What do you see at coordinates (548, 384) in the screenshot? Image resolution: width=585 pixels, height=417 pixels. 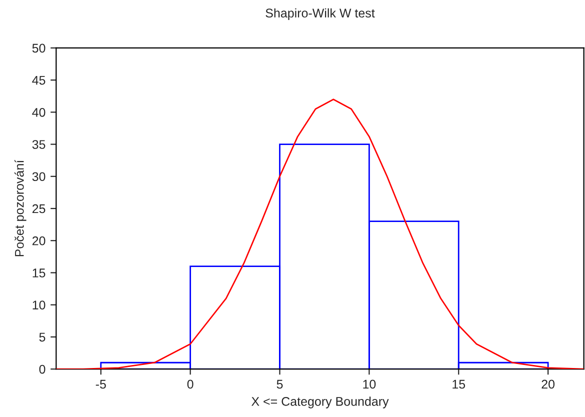 I see `x-tick-label: 20` at bounding box center [548, 384].